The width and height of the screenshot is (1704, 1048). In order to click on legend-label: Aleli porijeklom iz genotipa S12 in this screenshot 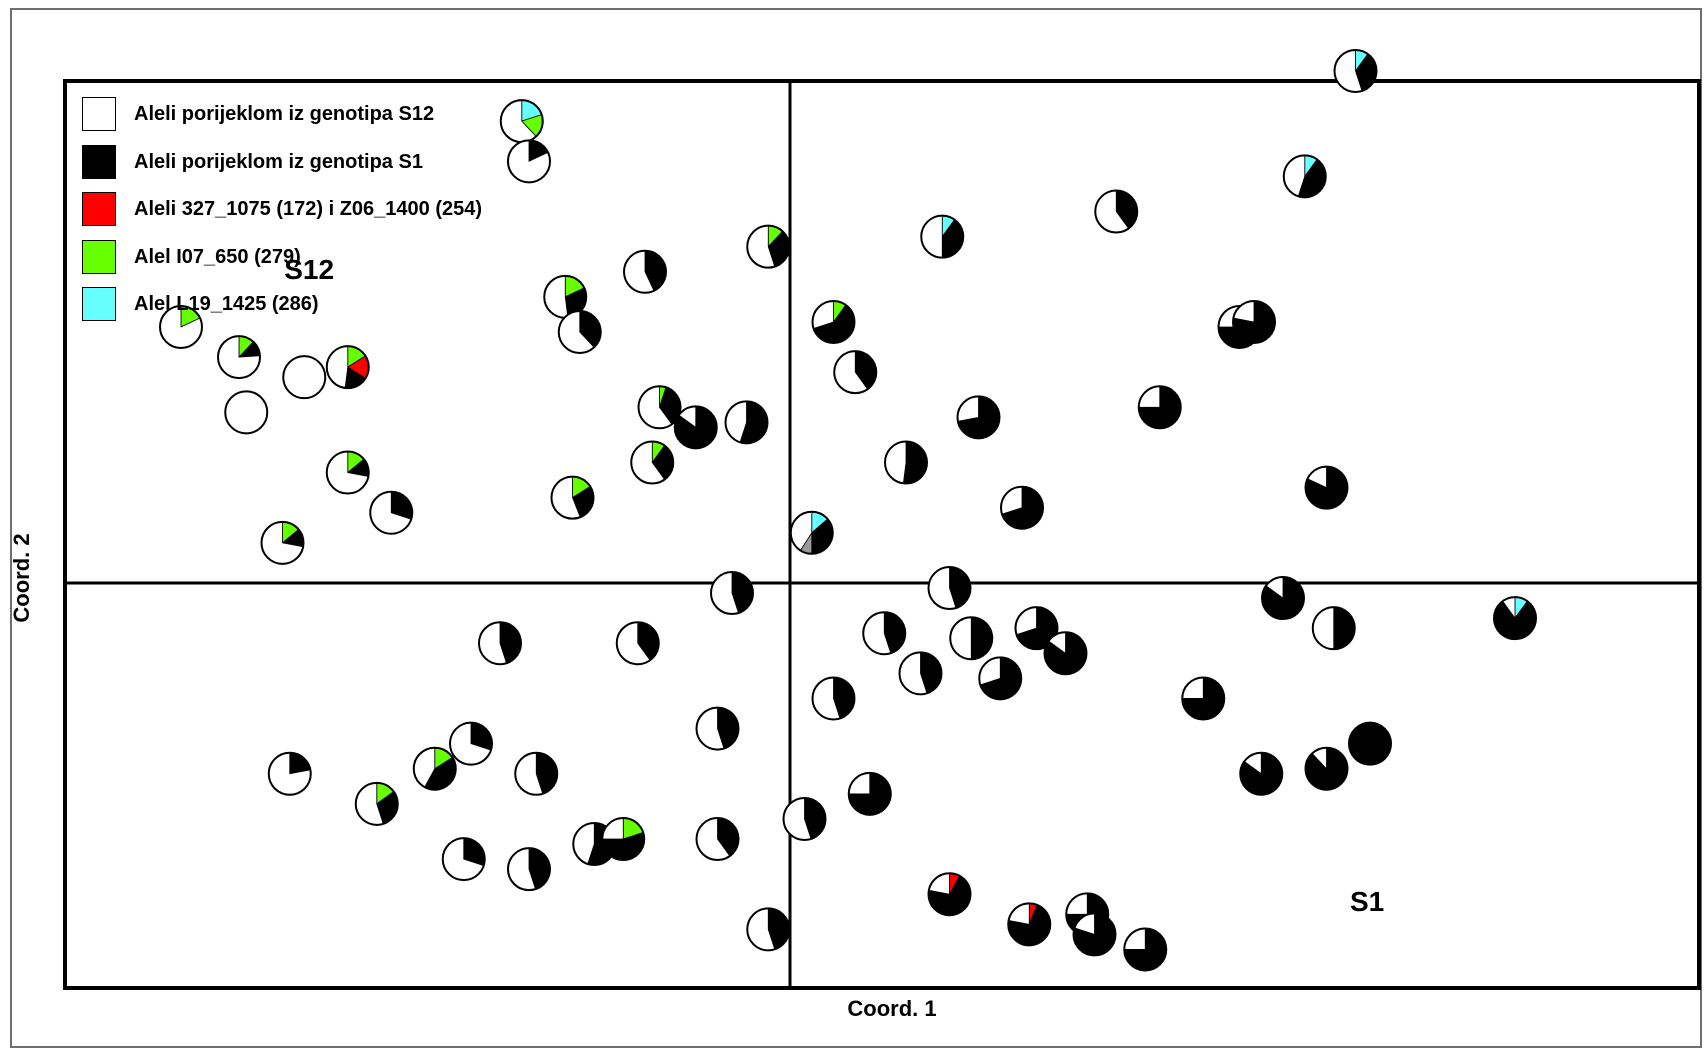, I will do `click(284, 114)`.